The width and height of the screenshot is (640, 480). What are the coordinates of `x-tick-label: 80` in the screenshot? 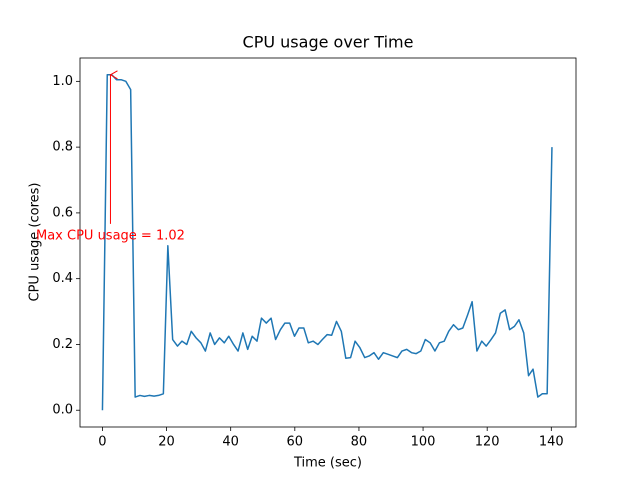 It's located at (359, 442).